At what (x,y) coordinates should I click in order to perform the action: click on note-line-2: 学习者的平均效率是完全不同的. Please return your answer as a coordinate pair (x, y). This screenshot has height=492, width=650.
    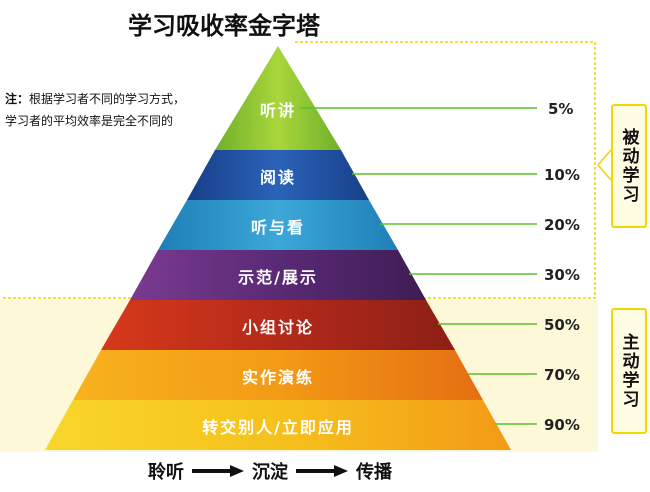
    Looking at the image, I should click on (89, 121).